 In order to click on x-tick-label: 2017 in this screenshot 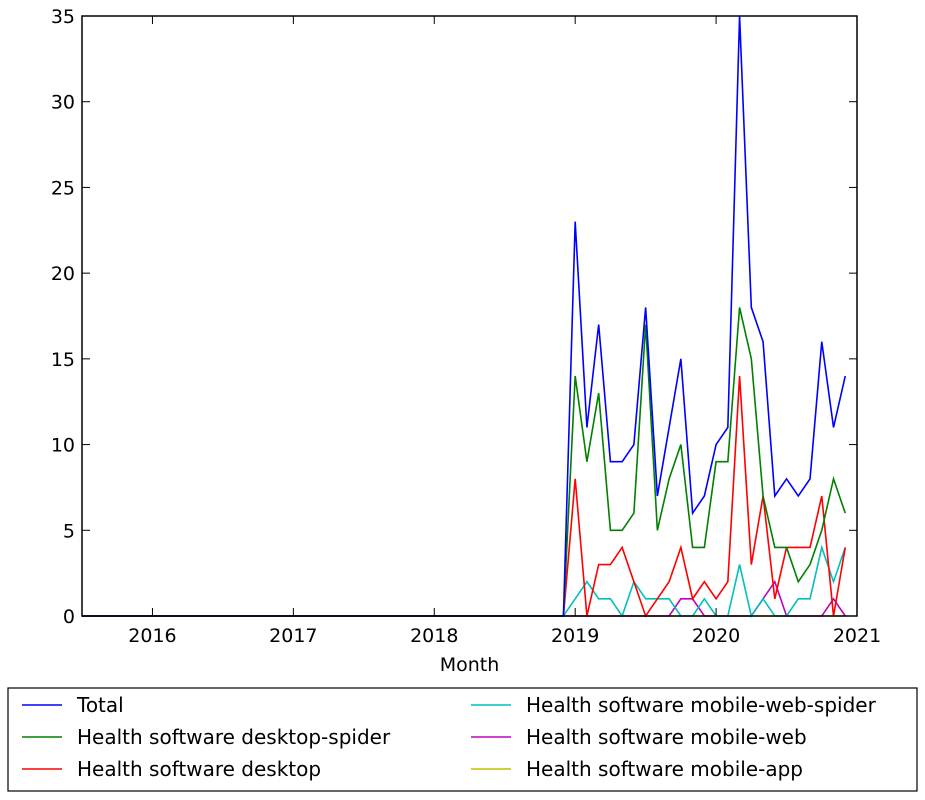, I will do `click(293, 636)`.